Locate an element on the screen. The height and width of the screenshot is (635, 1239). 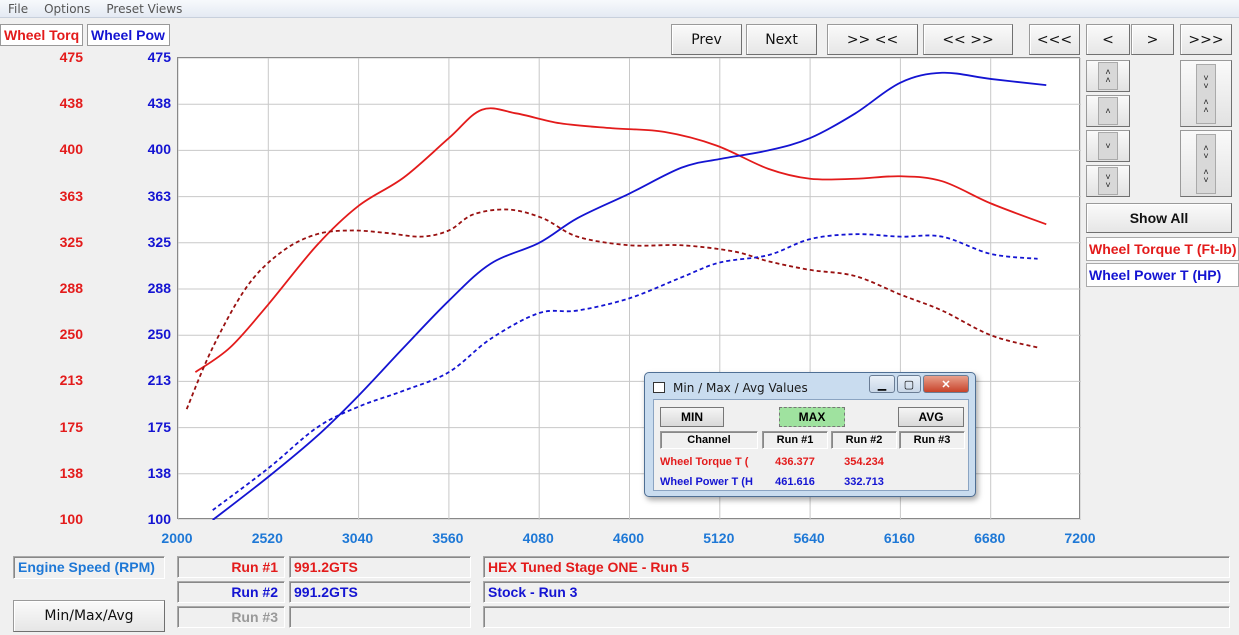
compress-icon: ˅ ˅ ˄ ˄ is located at coordinates (1206, 93).